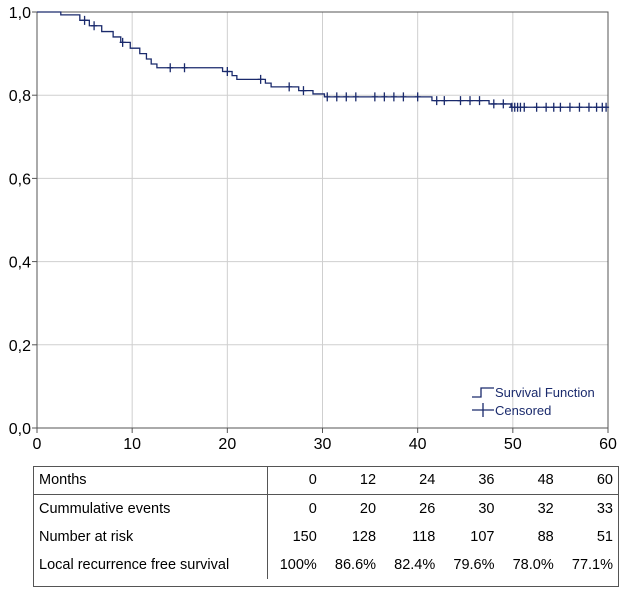 The width and height of the screenshot is (628, 591). What do you see at coordinates (513, 444) in the screenshot?
I see `x-tick-label: 50` at bounding box center [513, 444].